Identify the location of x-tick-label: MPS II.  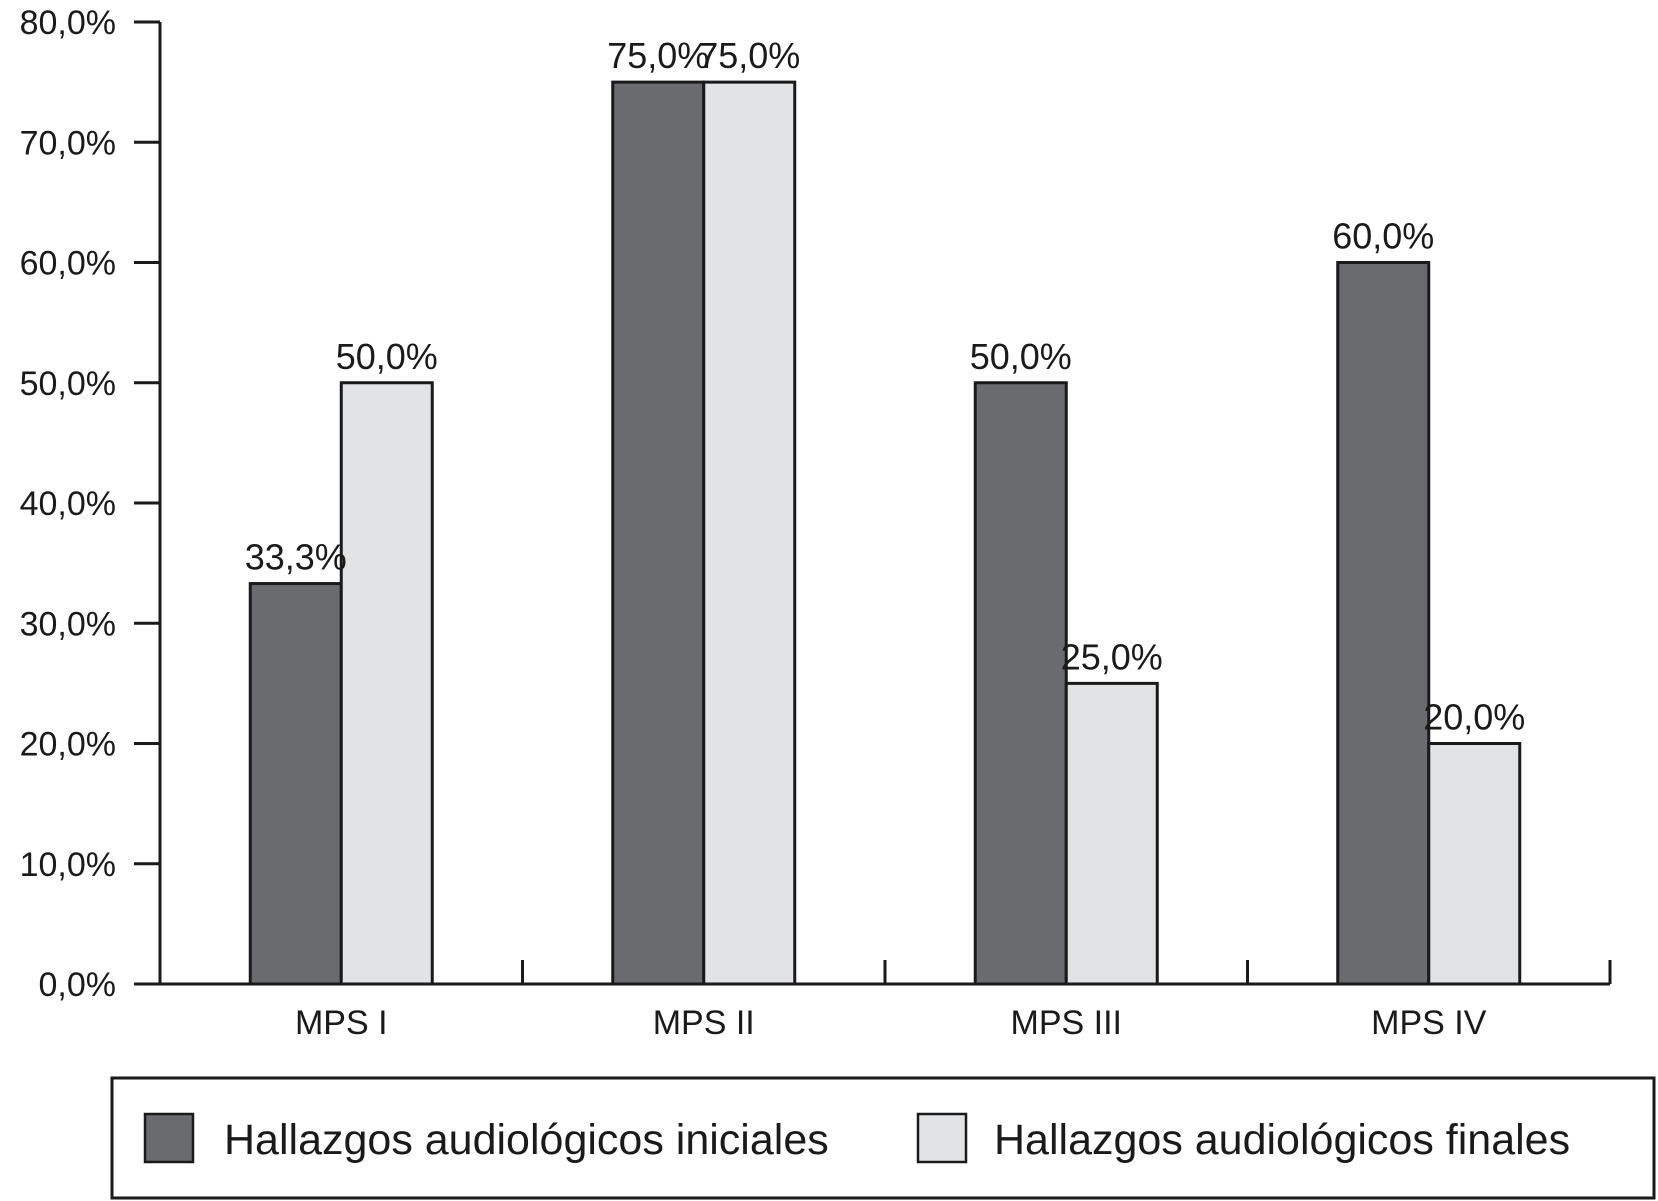
(704, 1023).